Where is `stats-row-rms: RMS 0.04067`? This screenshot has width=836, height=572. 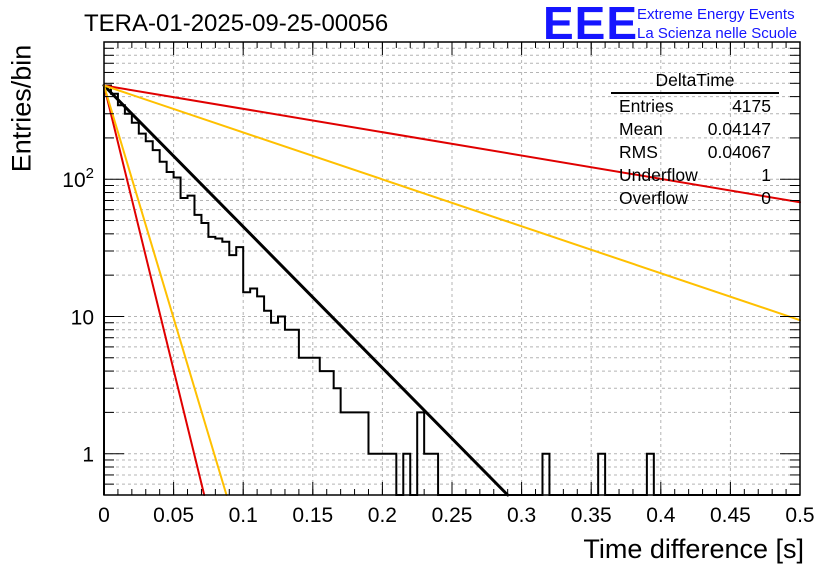 stats-row-rms: RMS 0.04067 is located at coordinates (695, 153).